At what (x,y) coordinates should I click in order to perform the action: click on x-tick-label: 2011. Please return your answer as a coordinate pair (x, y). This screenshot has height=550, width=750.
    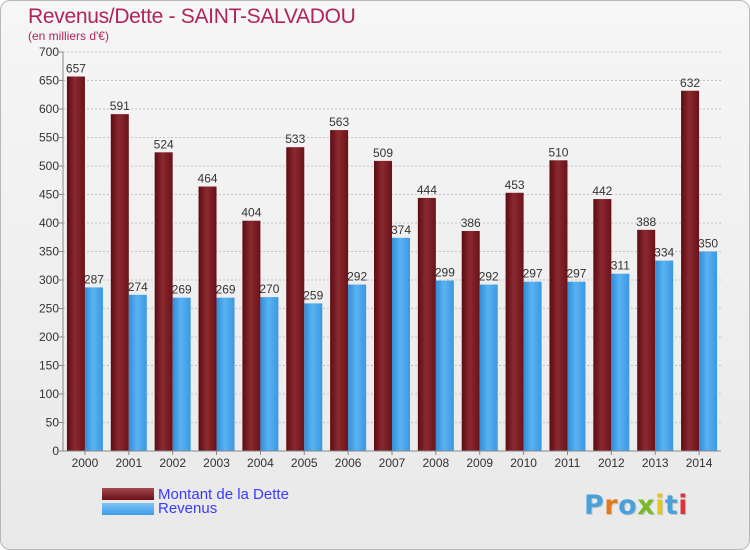
    Looking at the image, I should click on (568, 463).